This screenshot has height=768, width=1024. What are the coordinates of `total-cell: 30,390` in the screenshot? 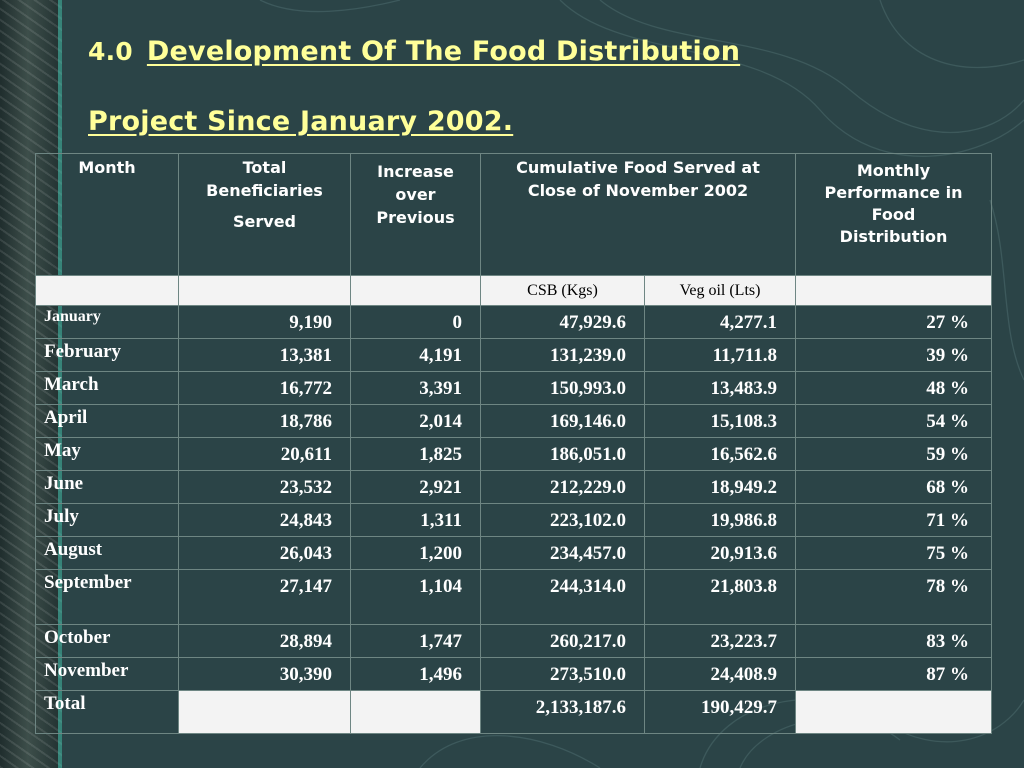 It's located at (264, 674).